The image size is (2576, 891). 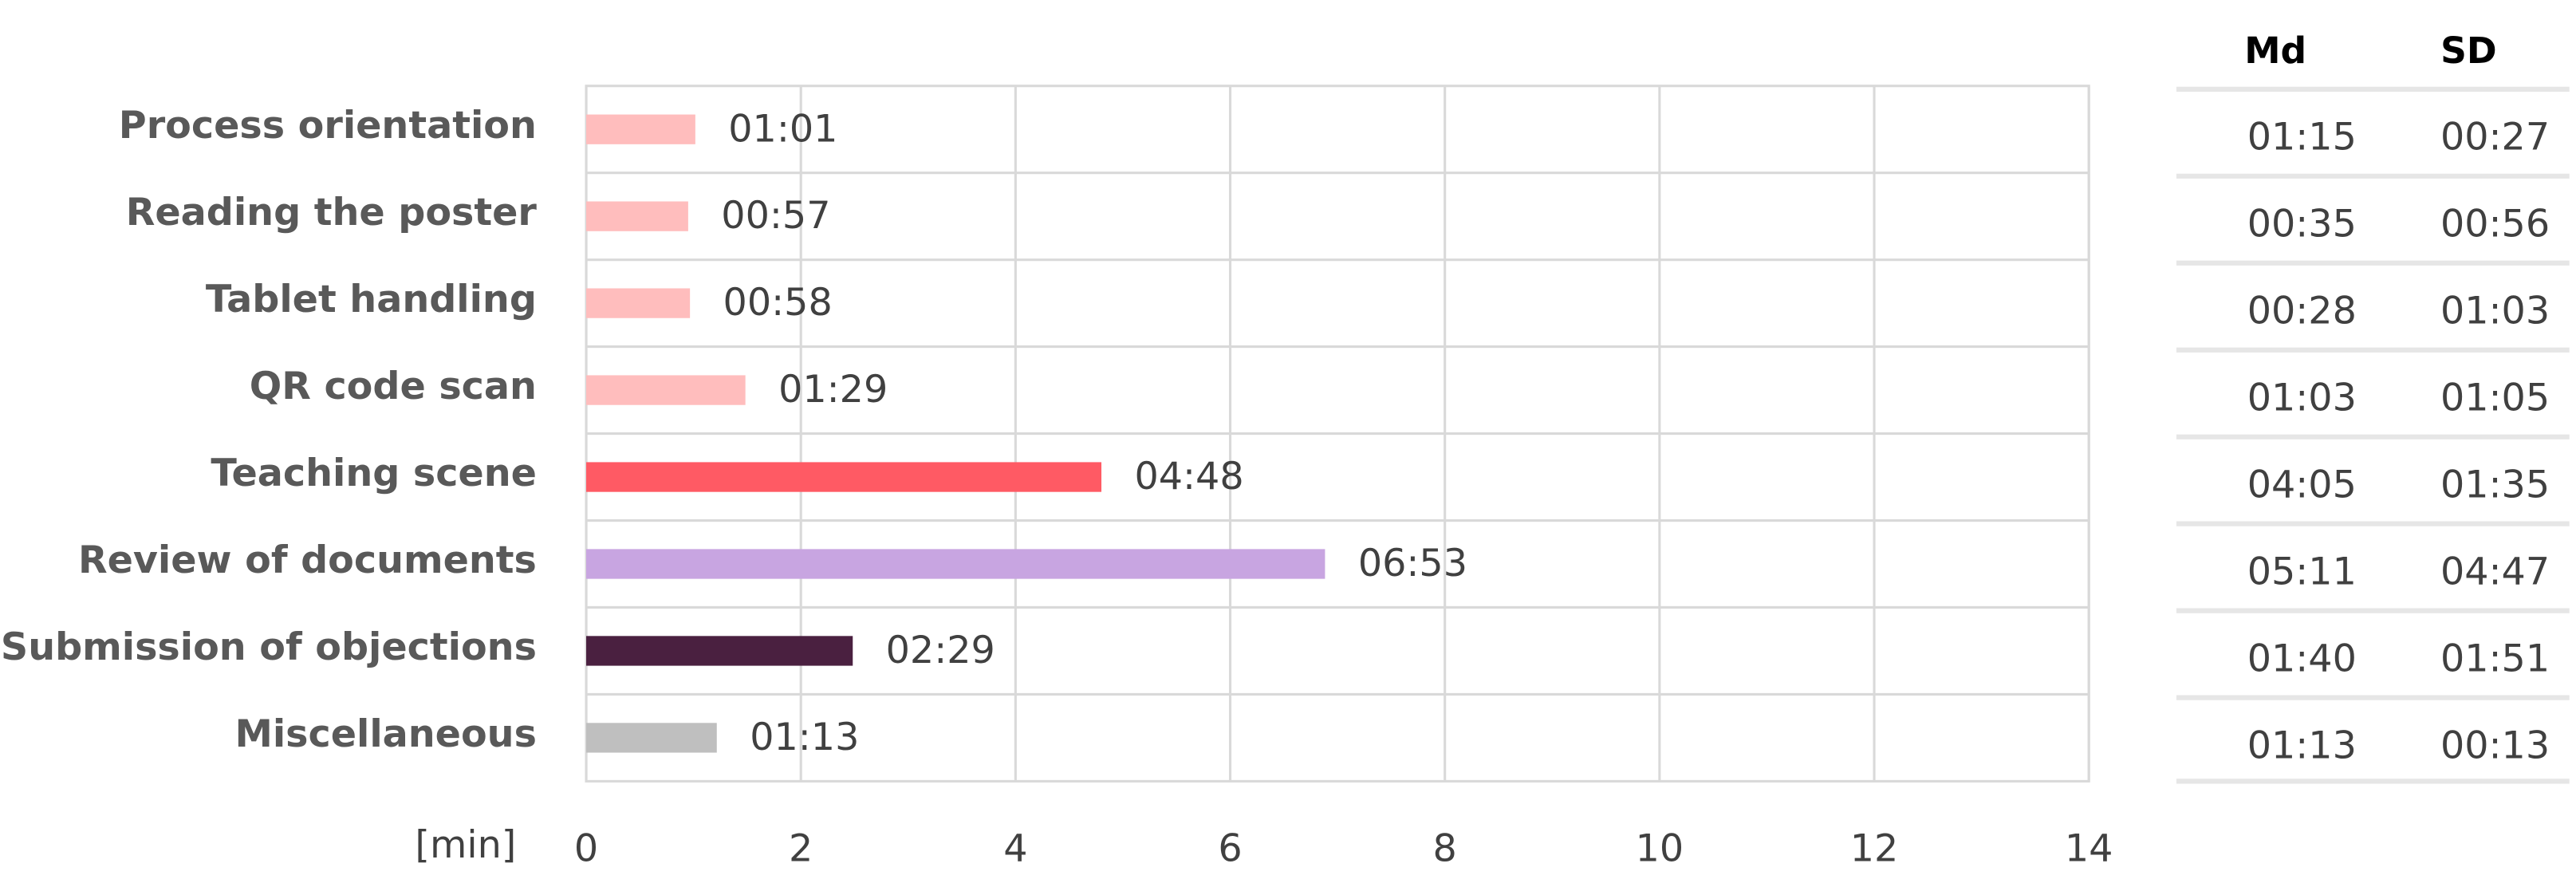 What do you see at coordinates (2302, 658) in the screenshot?
I see `table-cell: 01:40` at bounding box center [2302, 658].